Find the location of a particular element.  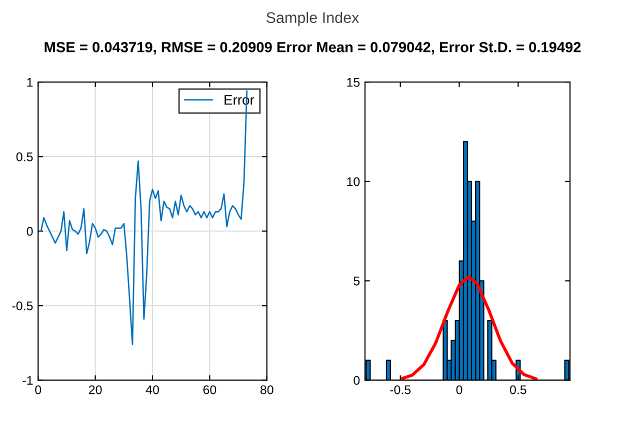

text: MSE = 0.043719, RMSE = 0.20909 Error Mean = 0.079042, Error St.D. = 0.19492 is located at coordinates (312, 48).